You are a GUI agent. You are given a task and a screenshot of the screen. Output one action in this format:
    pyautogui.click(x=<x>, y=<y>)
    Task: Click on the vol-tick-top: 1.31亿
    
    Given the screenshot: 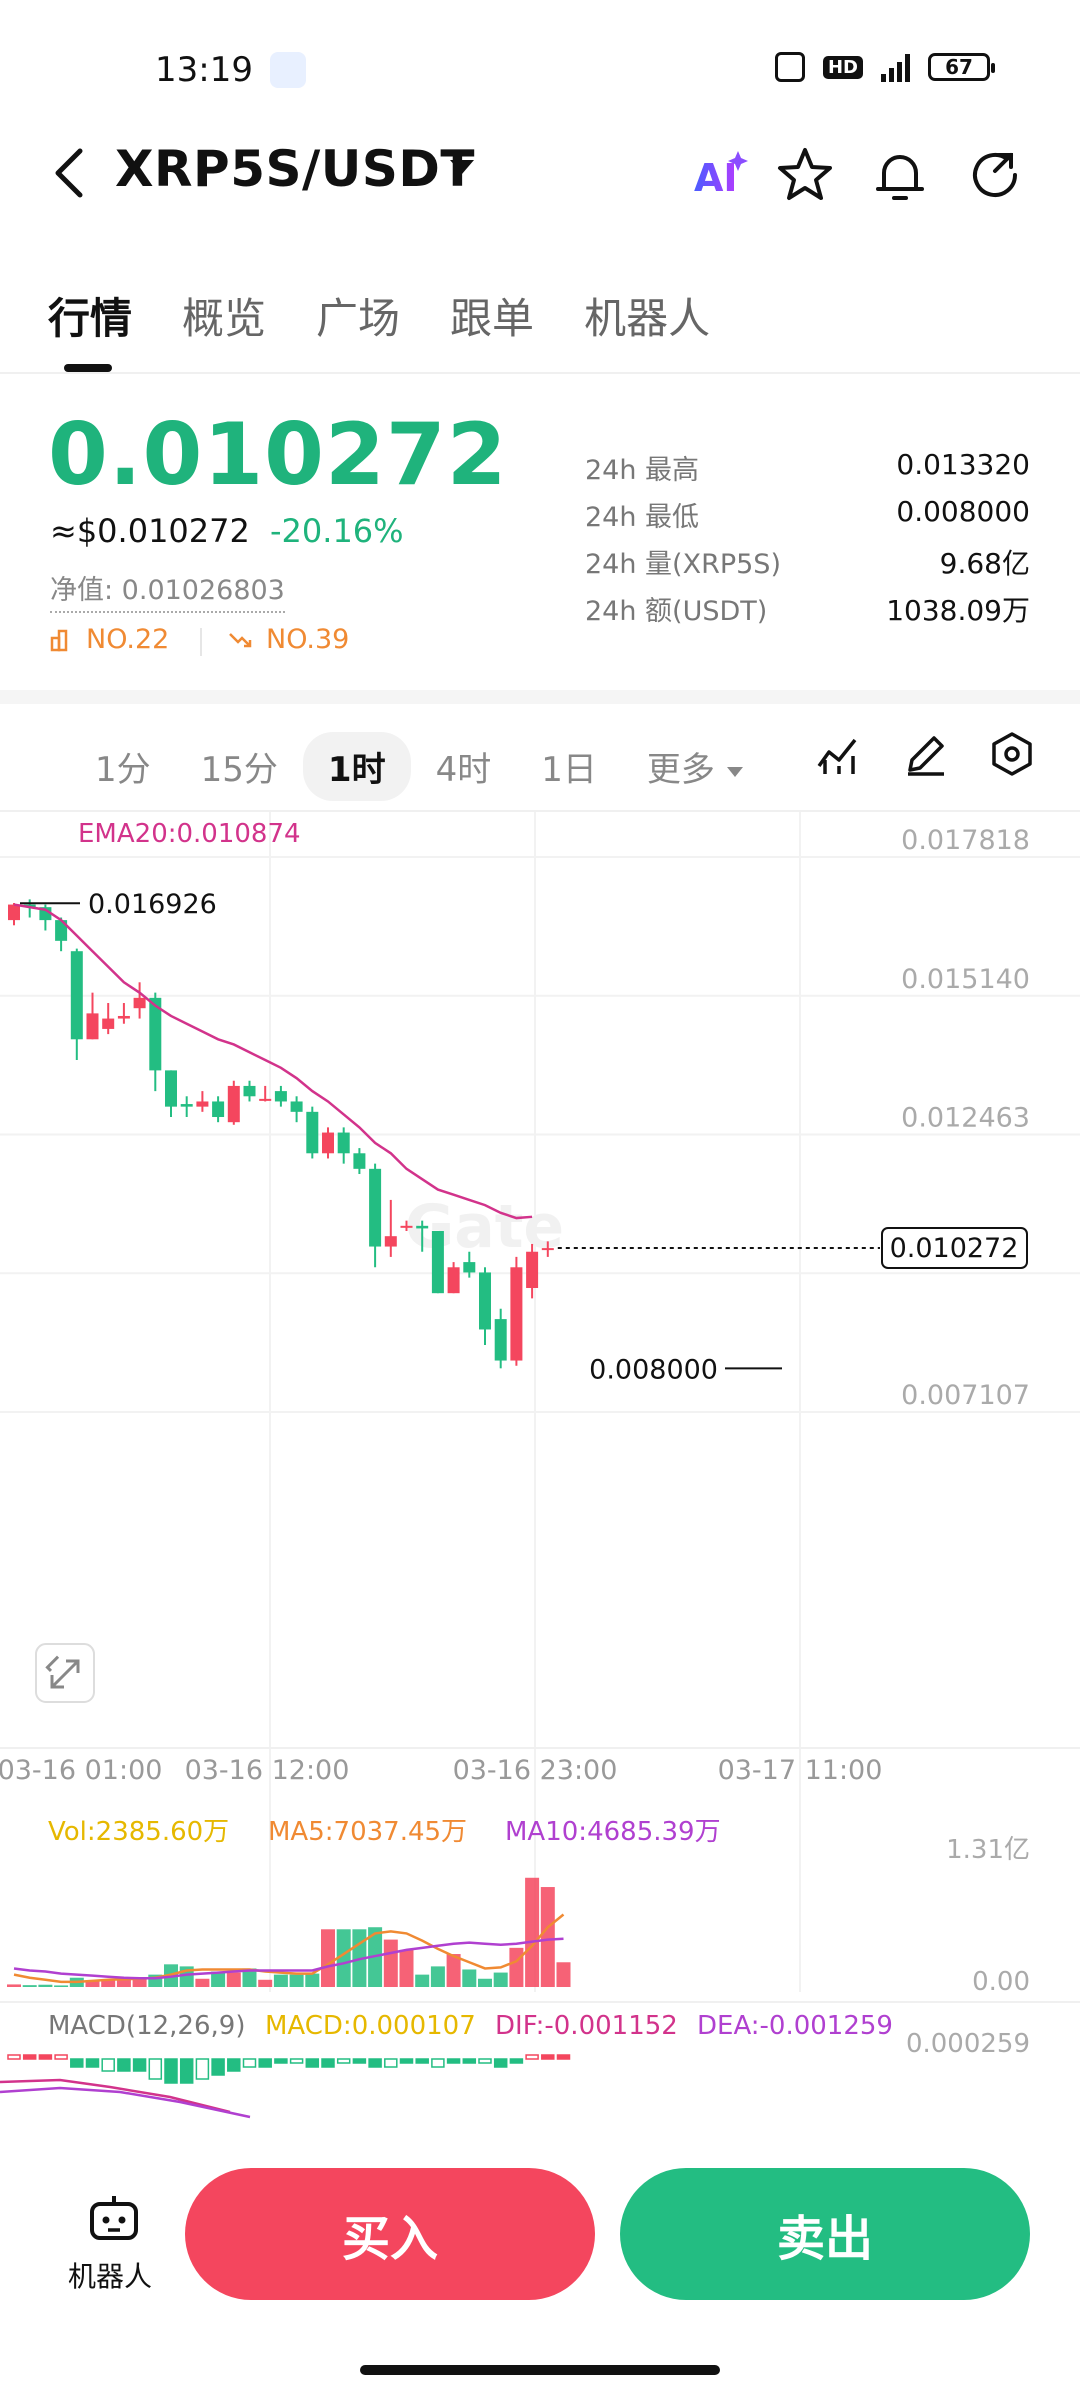 What is the action you would take?
    pyautogui.click(x=988, y=1850)
    